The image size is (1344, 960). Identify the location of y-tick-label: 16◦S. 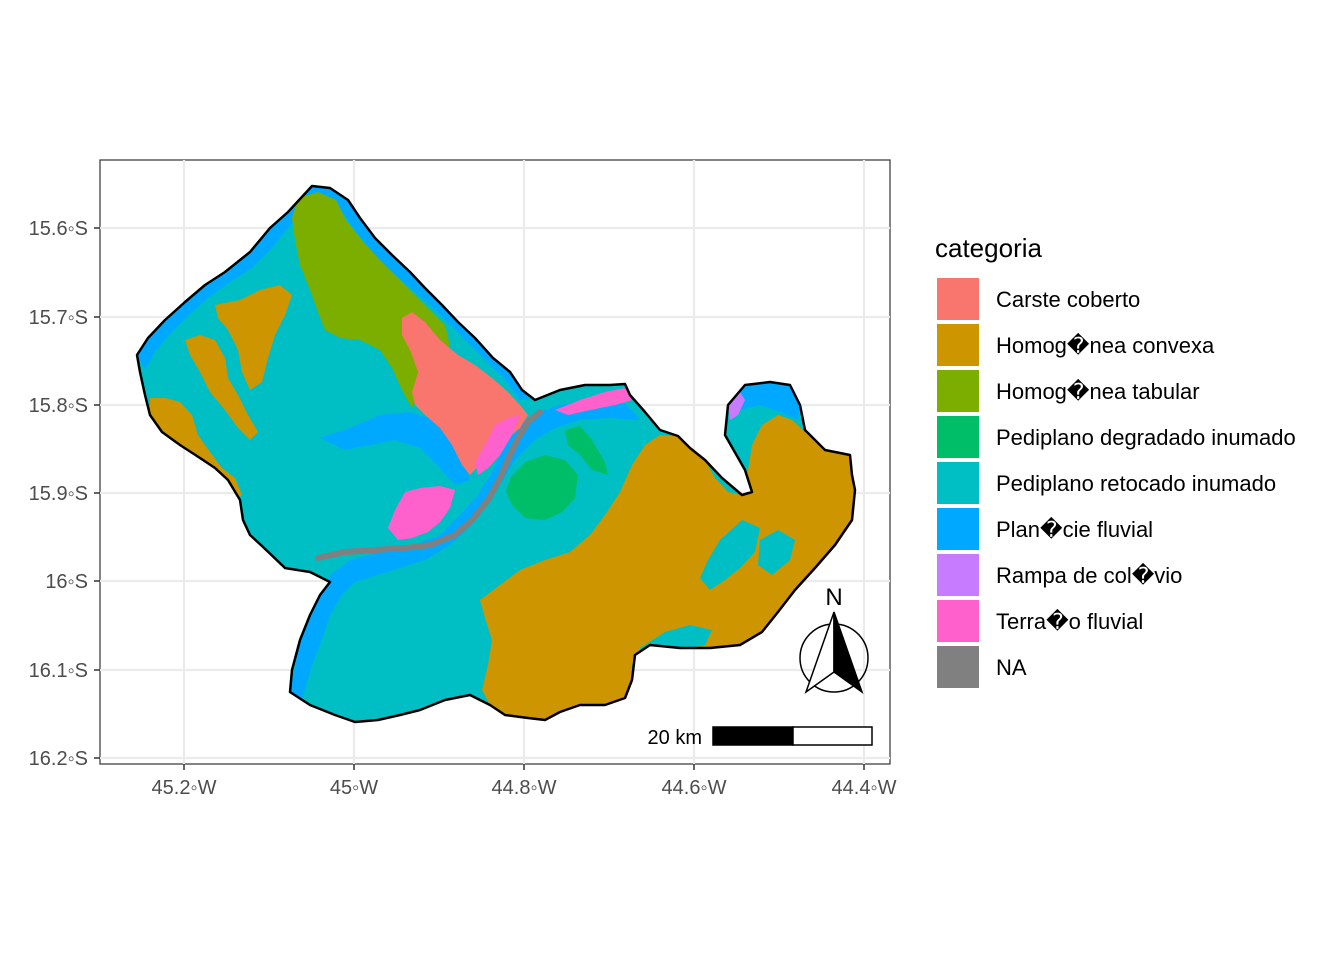
(66, 582).